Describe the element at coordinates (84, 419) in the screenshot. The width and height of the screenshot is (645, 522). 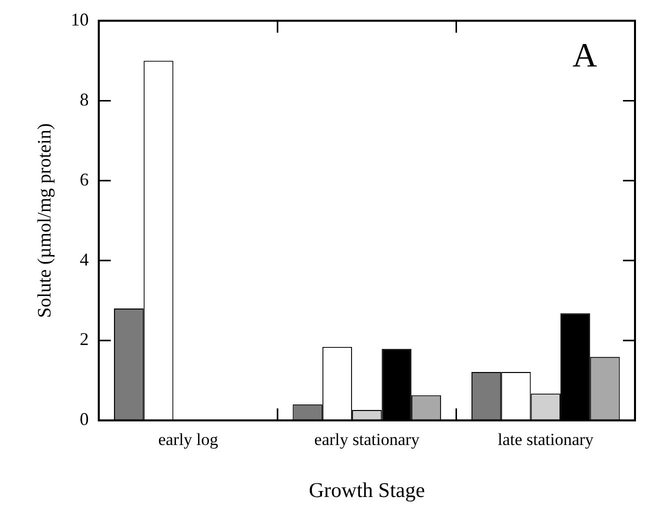
I see `y-tick-label: 0` at that location.